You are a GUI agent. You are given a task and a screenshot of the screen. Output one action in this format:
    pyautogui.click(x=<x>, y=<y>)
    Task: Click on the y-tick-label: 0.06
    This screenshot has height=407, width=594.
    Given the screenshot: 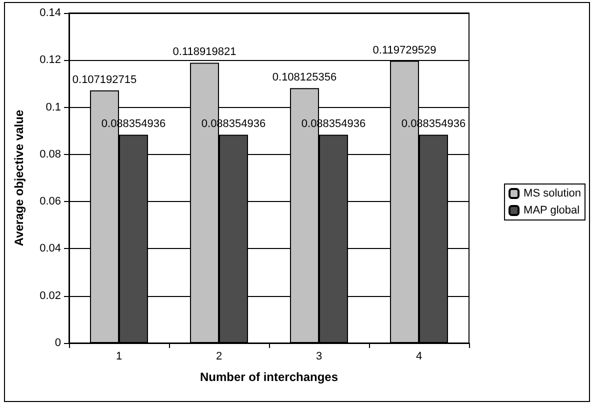 What is the action you would take?
    pyautogui.click(x=50, y=202)
    